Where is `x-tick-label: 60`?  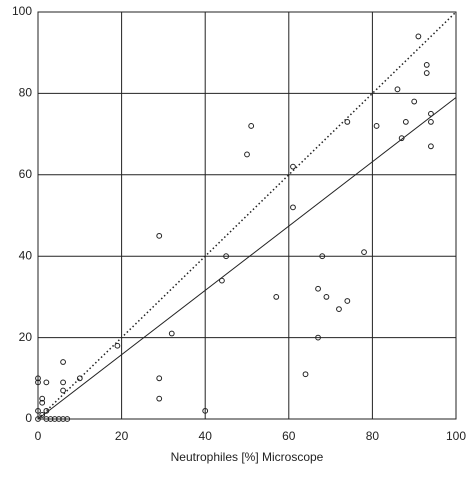 x-tick-label: 60 is located at coordinates (289, 436).